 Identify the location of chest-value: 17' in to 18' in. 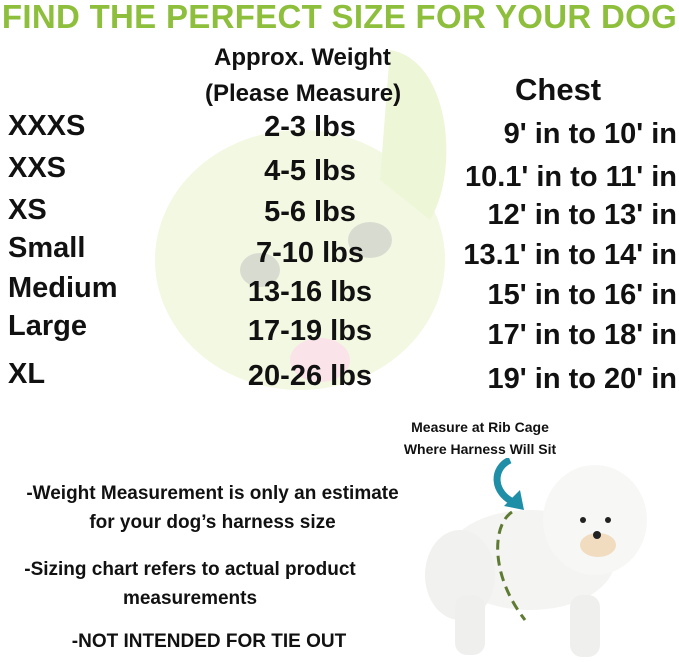
(582, 335).